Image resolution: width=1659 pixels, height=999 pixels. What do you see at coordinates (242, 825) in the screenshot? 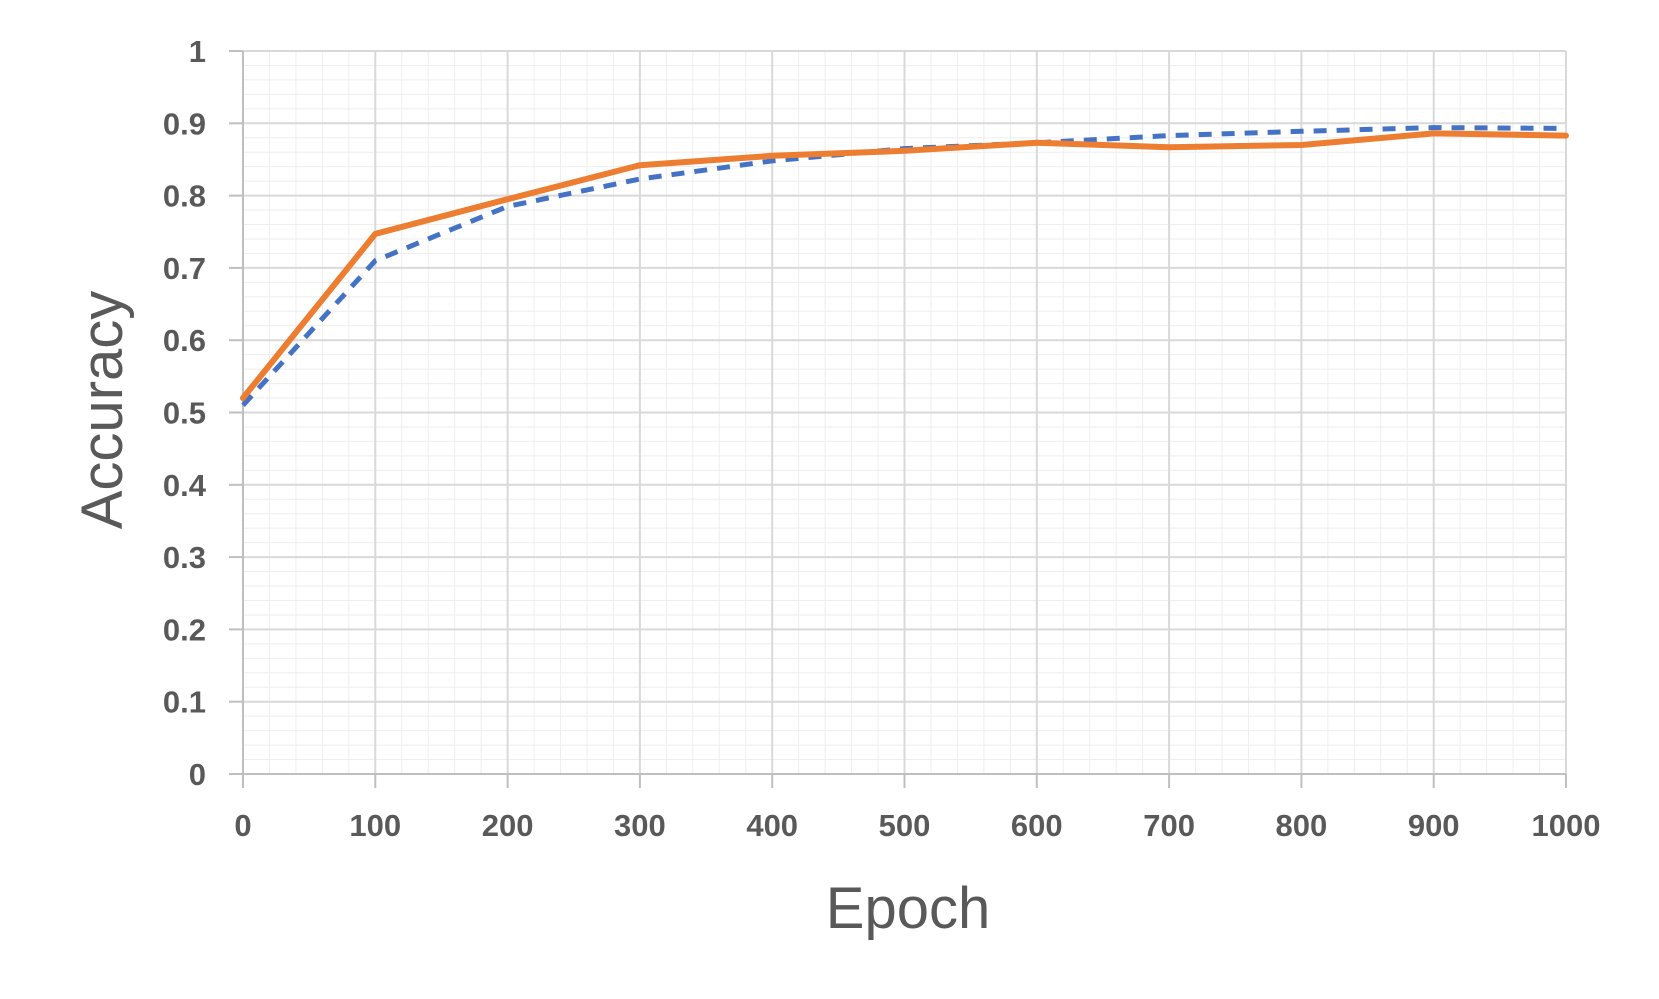
I see `x-tick-label: 0` at bounding box center [242, 825].